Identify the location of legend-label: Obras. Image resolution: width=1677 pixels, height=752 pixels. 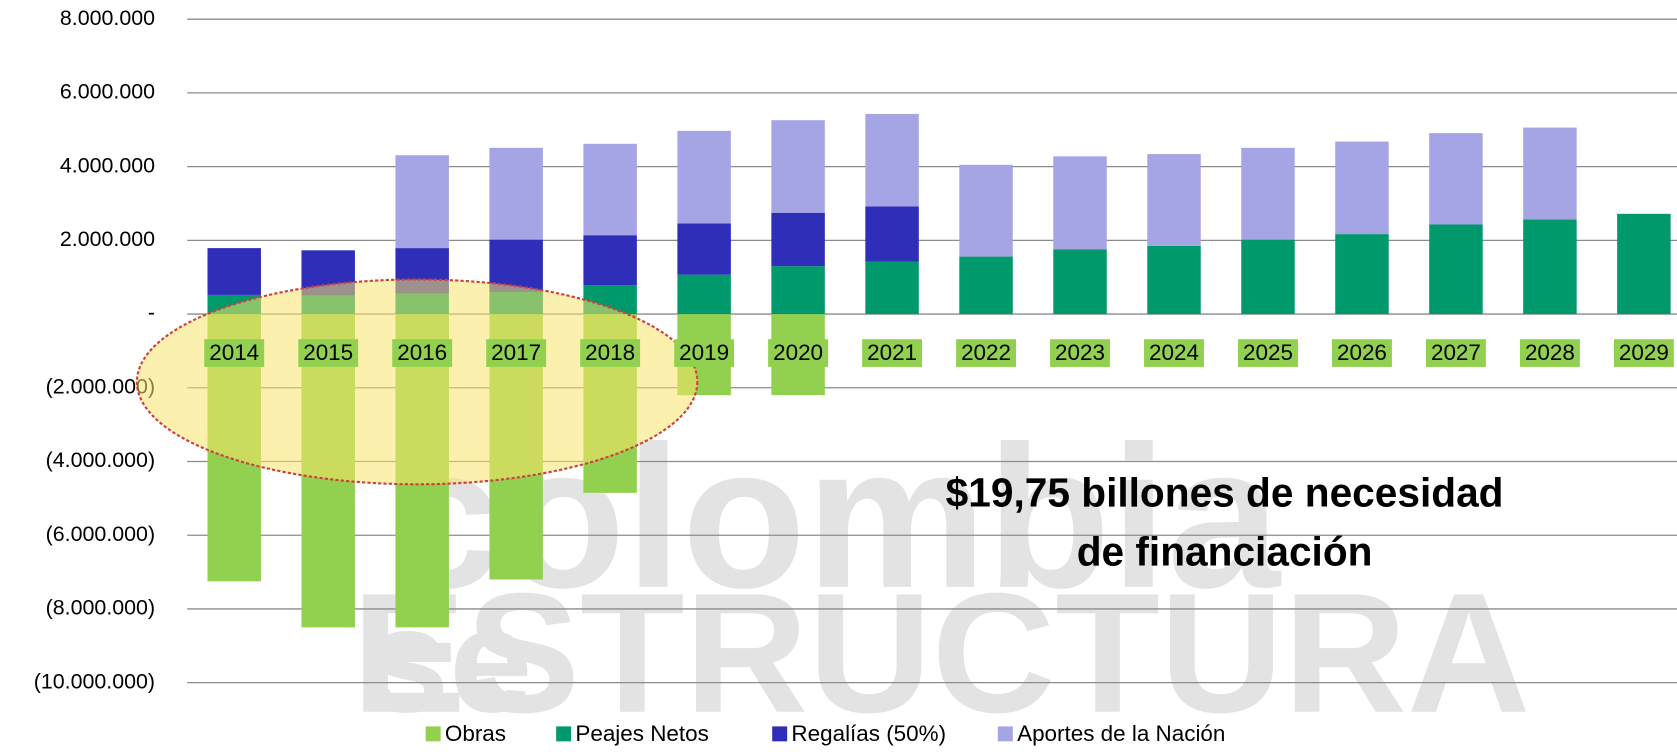
(475, 733).